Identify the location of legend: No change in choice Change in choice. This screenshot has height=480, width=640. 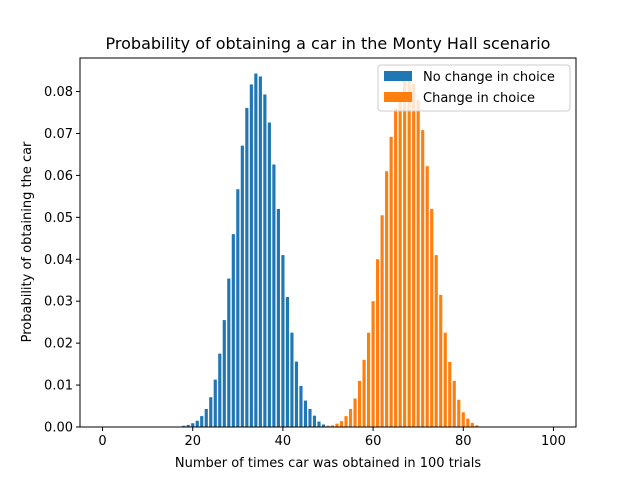
(474, 88).